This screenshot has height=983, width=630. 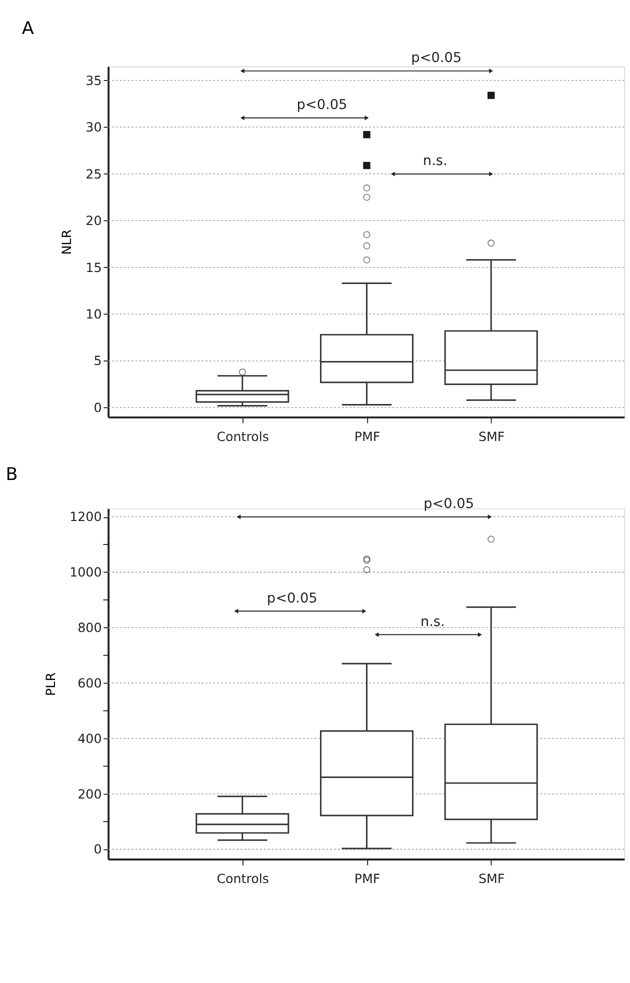 What do you see at coordinates (436, 58) in the screenshot?
I see `text: p<0.05` at bounding box center [436, 58].